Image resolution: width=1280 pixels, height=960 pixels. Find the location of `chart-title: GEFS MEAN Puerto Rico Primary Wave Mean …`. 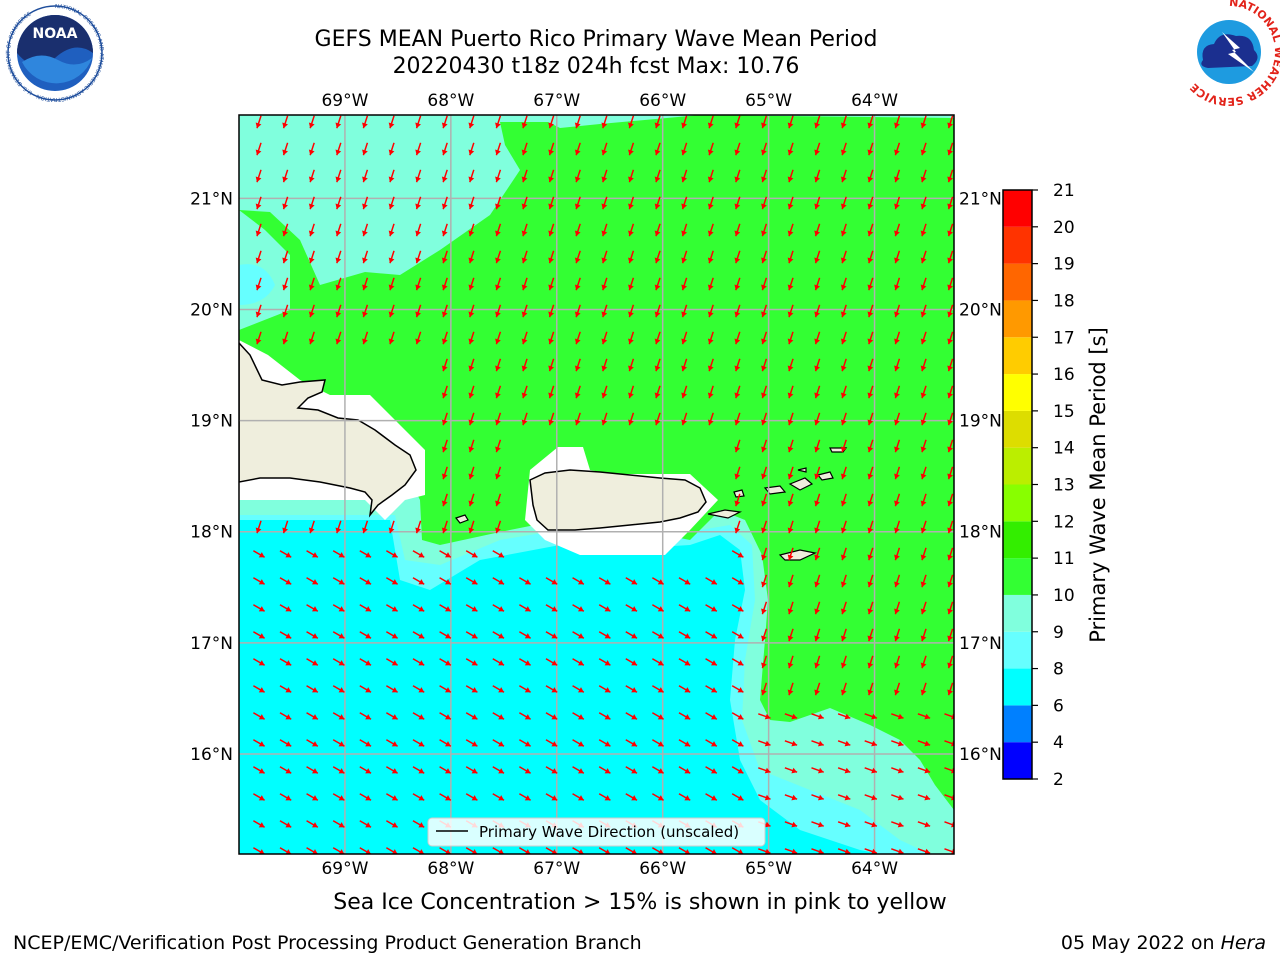

chart-title: GEFS MEAN Puerto Rico Primary Wave Mean … is located at coordinates (596, 39).